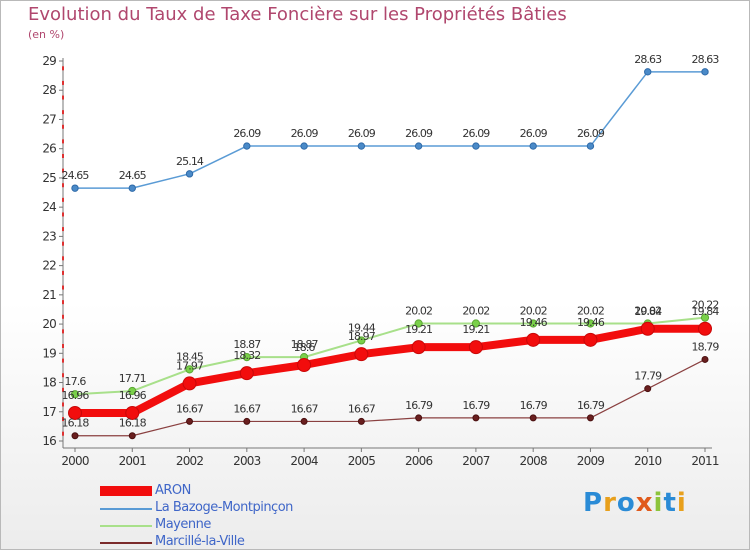 Image resolution: width=750 pixels, height=552 pixels. Describe the element at coordinates (390, 397) in the screenshot. I see `series-line-marcill-la-ville` at that location.